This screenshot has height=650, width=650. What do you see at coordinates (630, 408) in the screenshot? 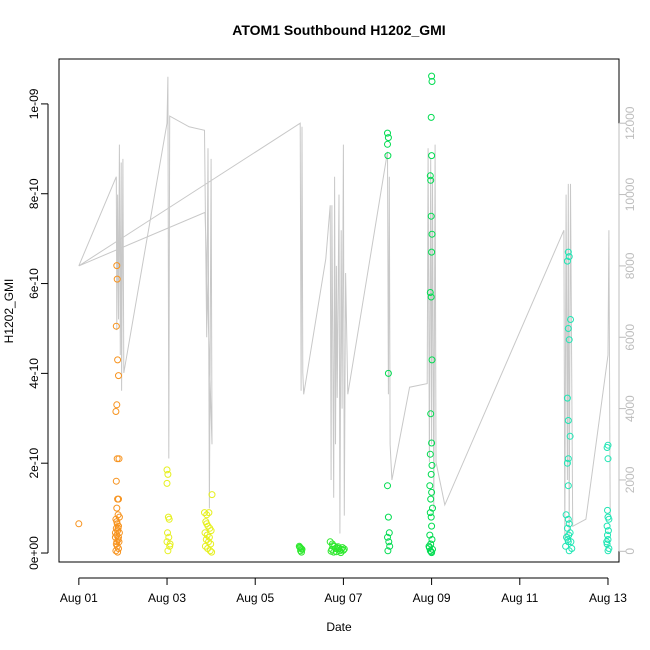
I see `y2-tick-label: 4000` at bounding box center [630, 408].